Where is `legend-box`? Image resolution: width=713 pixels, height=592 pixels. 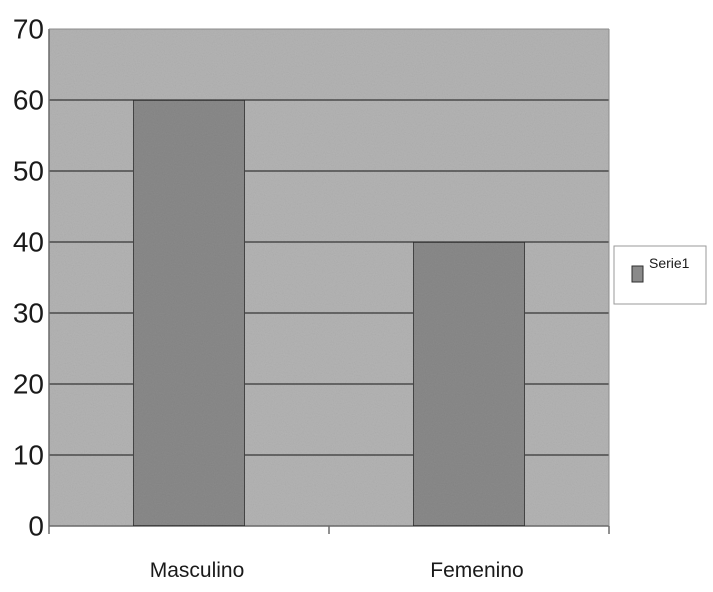
legend-box is located at coordinates (660, 275).